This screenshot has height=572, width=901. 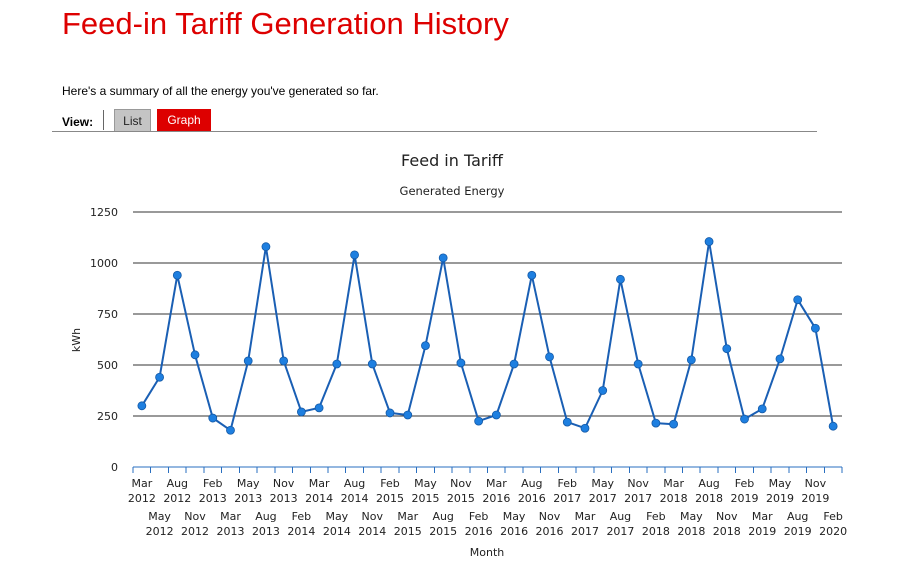 What do you see at coordinates (103, 120) in the screenshot?
I see `view-divider` at bounding box center [103, 120].